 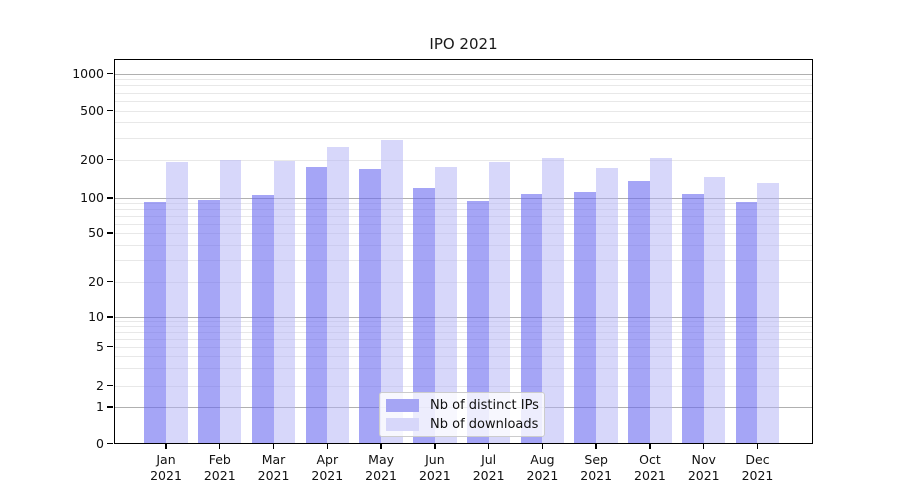 What do you see at coordinates (92, 197) in the screenshot?
I see `y-axis-tick-label: 100` at bounding box center [92, 197].